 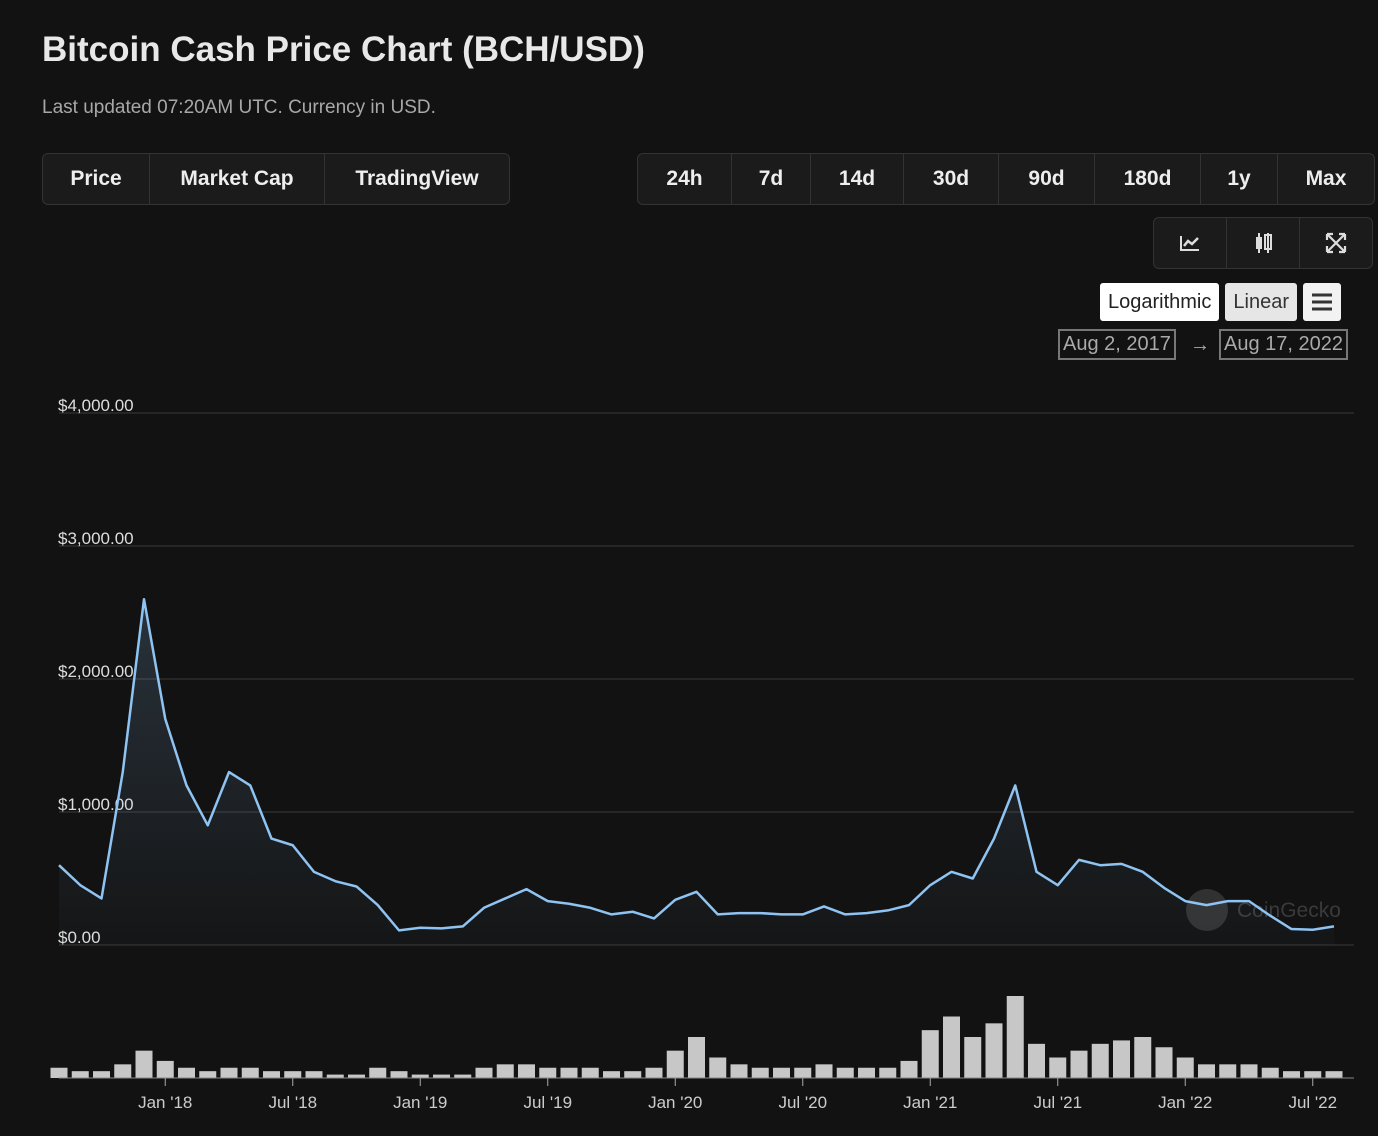 What do you see at coordinates (802, 1102) in the screenshot?
I see `x-tick-label: Jul '20` at bounding box center [802, 1102].